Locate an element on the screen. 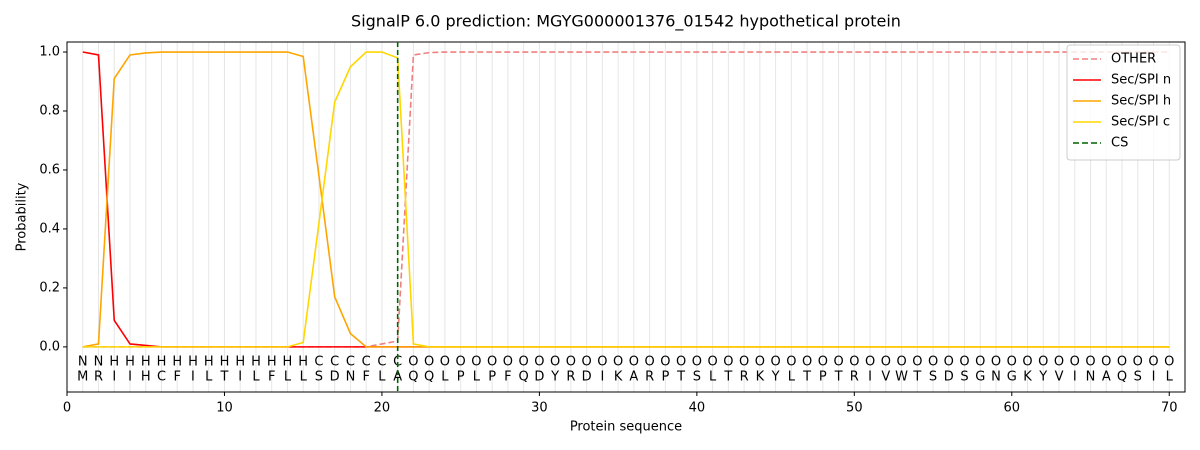  y-tick-label: 0.8 is located at coordinates (49, 110).